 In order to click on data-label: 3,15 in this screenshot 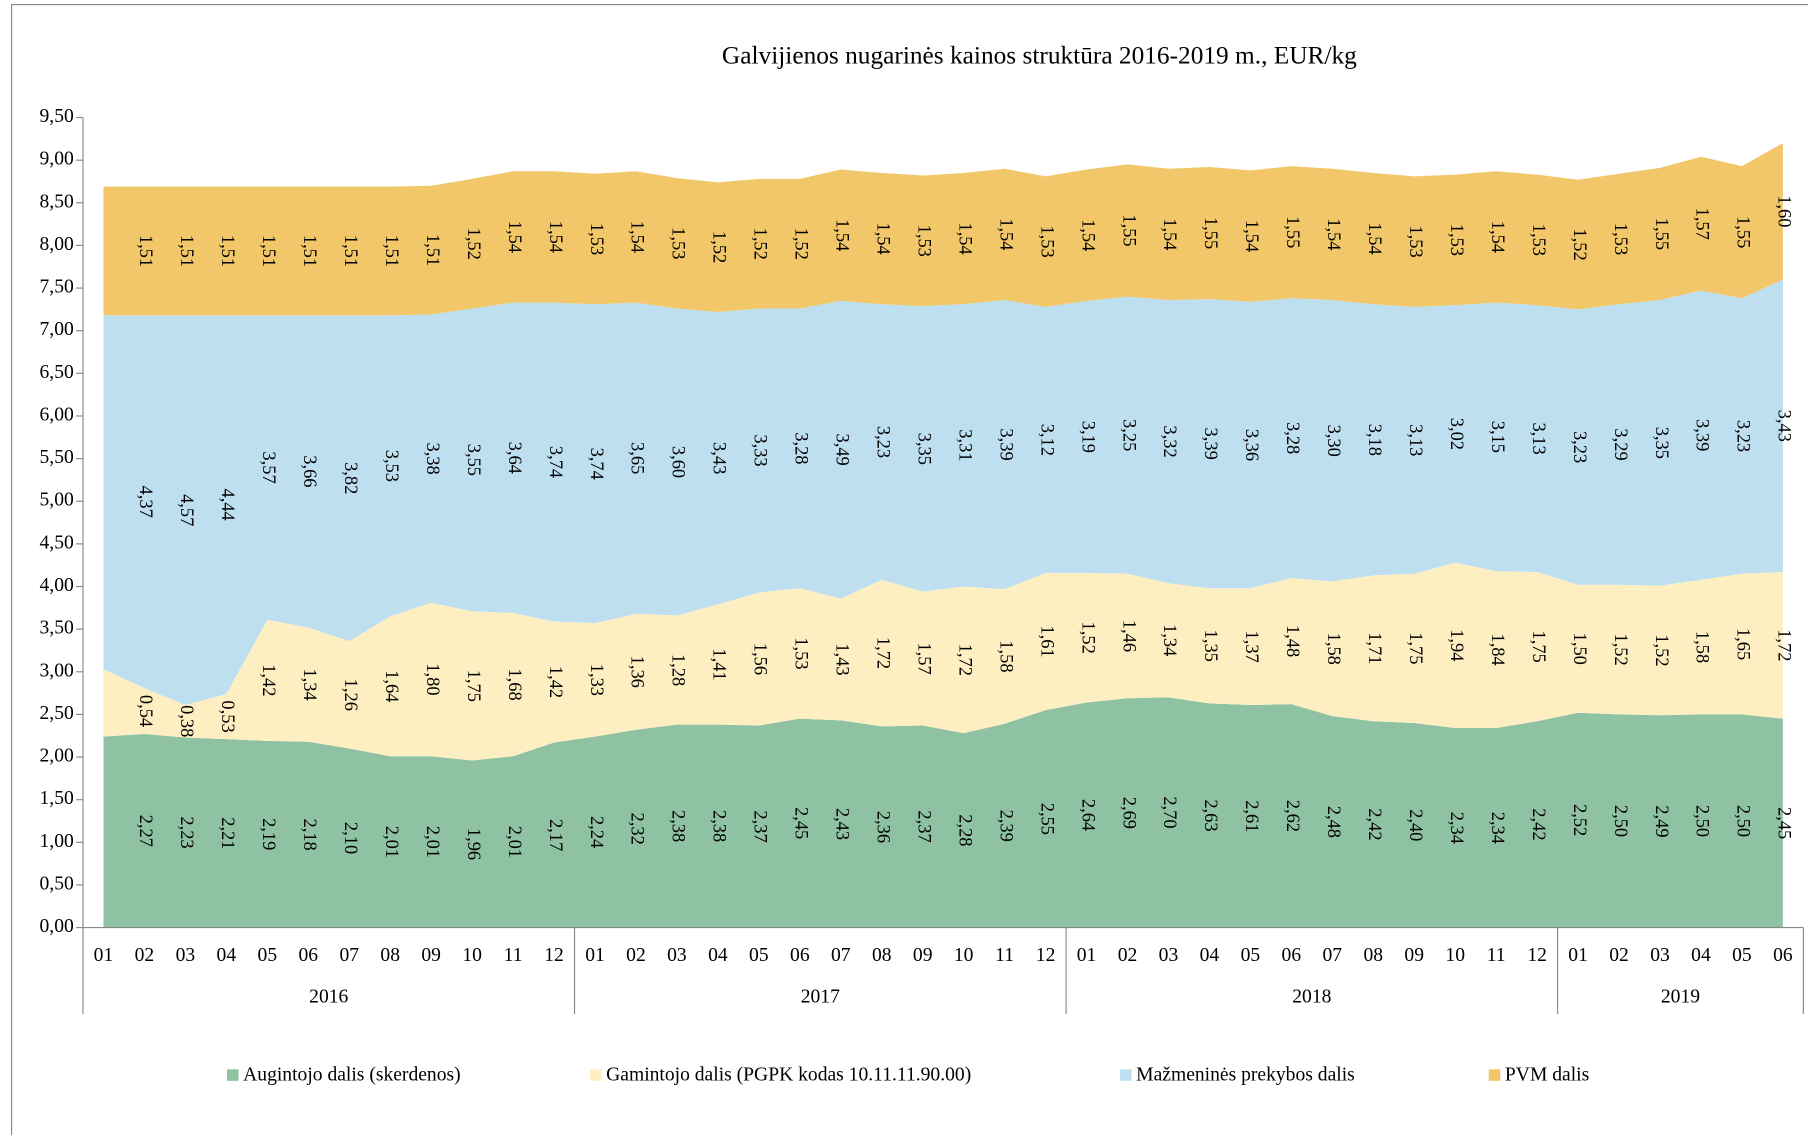, I will do `click(1498, 437)`.